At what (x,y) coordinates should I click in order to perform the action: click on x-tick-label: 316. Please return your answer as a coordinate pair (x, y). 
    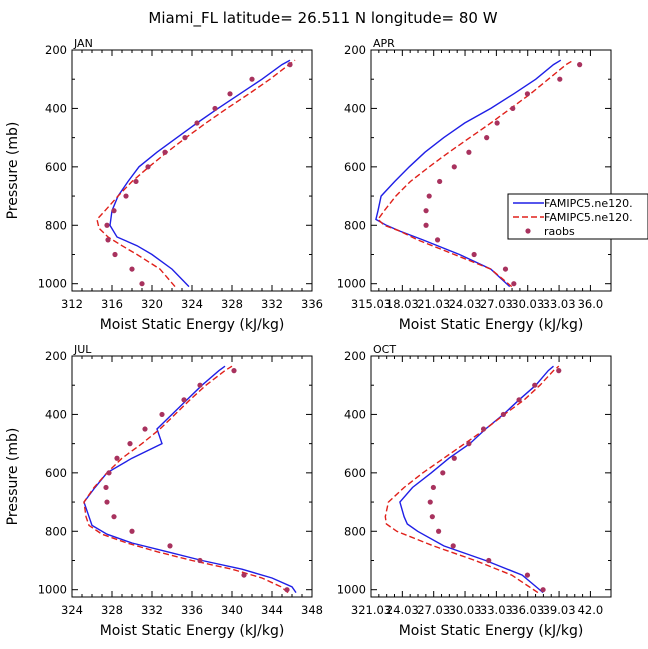
    Looking at the image, I should click on (112, 304).